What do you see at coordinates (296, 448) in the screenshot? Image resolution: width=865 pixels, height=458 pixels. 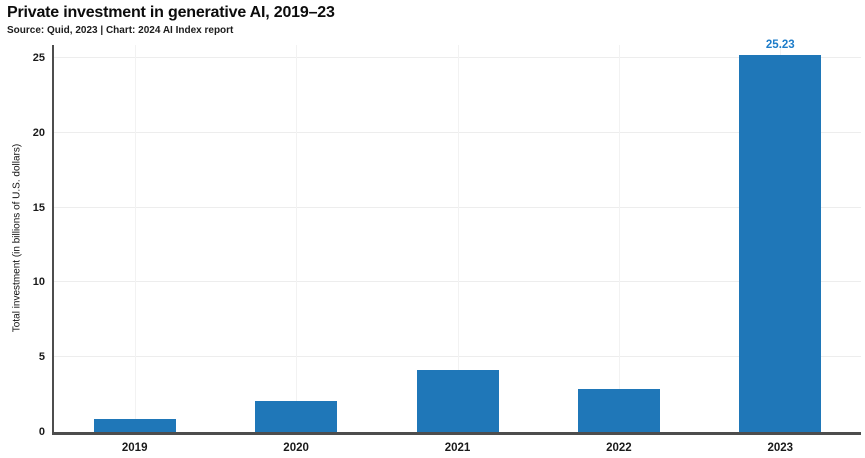 I see `x-axis-tick-label: 2020` at bounding box center [296, 448].